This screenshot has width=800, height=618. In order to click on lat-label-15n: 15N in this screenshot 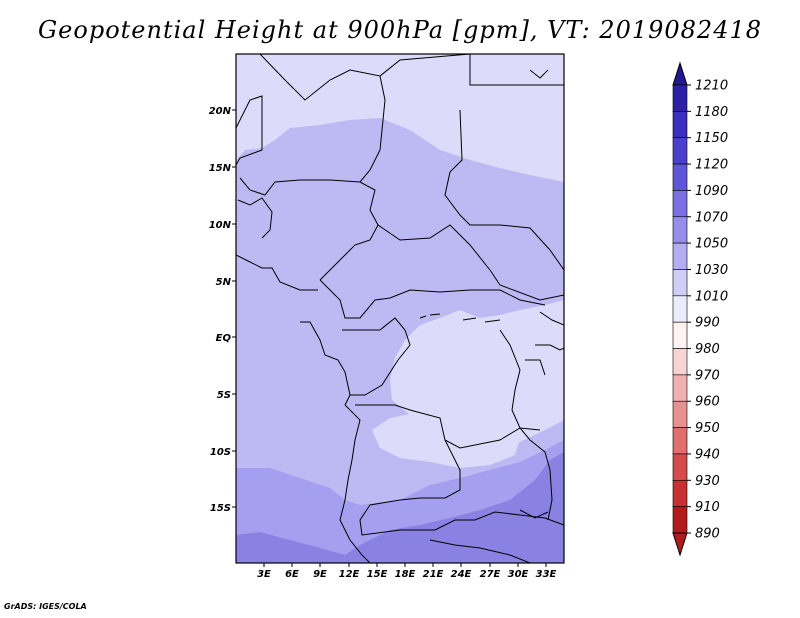, I will do `click(220, 168)`.